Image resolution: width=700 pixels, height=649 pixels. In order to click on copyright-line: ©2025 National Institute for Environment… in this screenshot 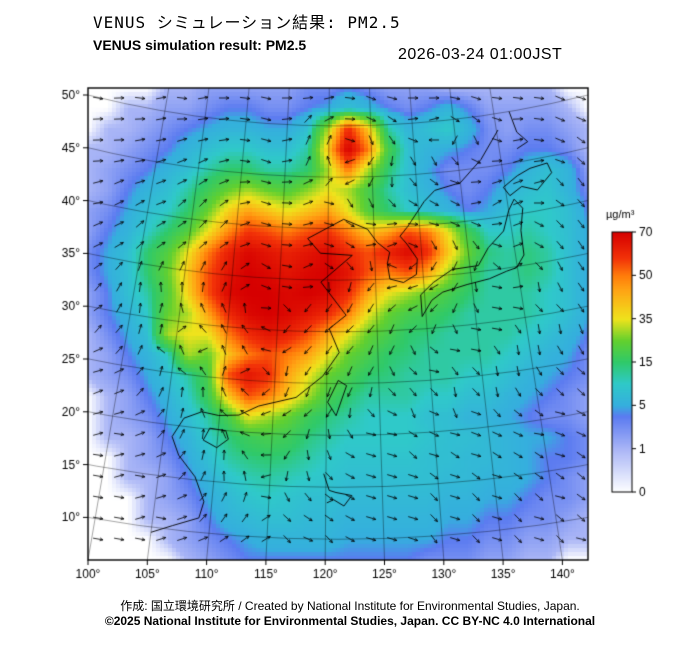, I will do `click(350, 621)`.